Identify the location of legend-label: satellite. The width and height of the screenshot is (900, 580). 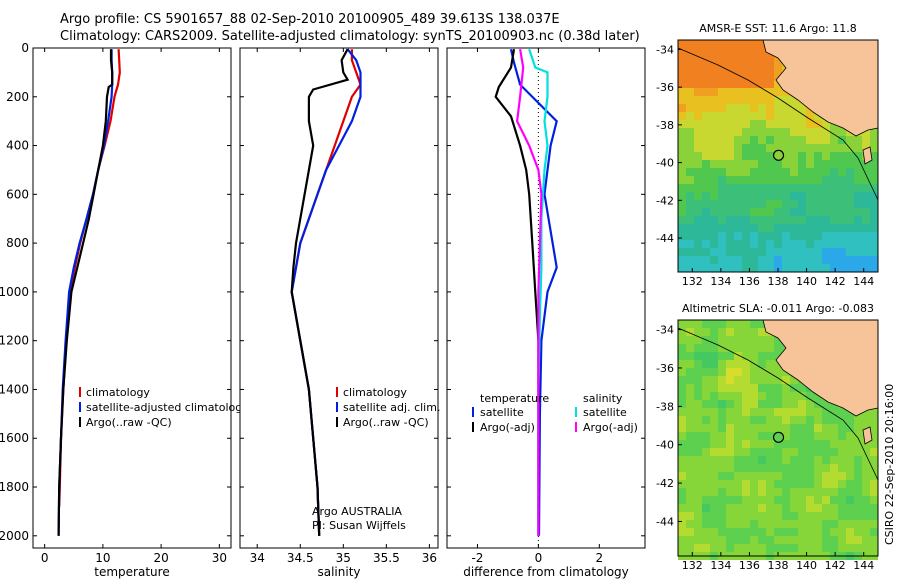
(605, 412).